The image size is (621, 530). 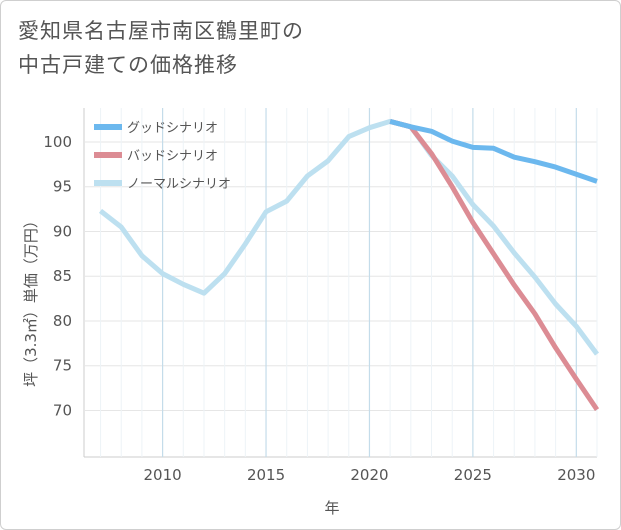 What do you see at coordinates (172, 128) in the screenshot?
I see `legend-label-0: グッドシナリオ` at bounding box center [172, 128].